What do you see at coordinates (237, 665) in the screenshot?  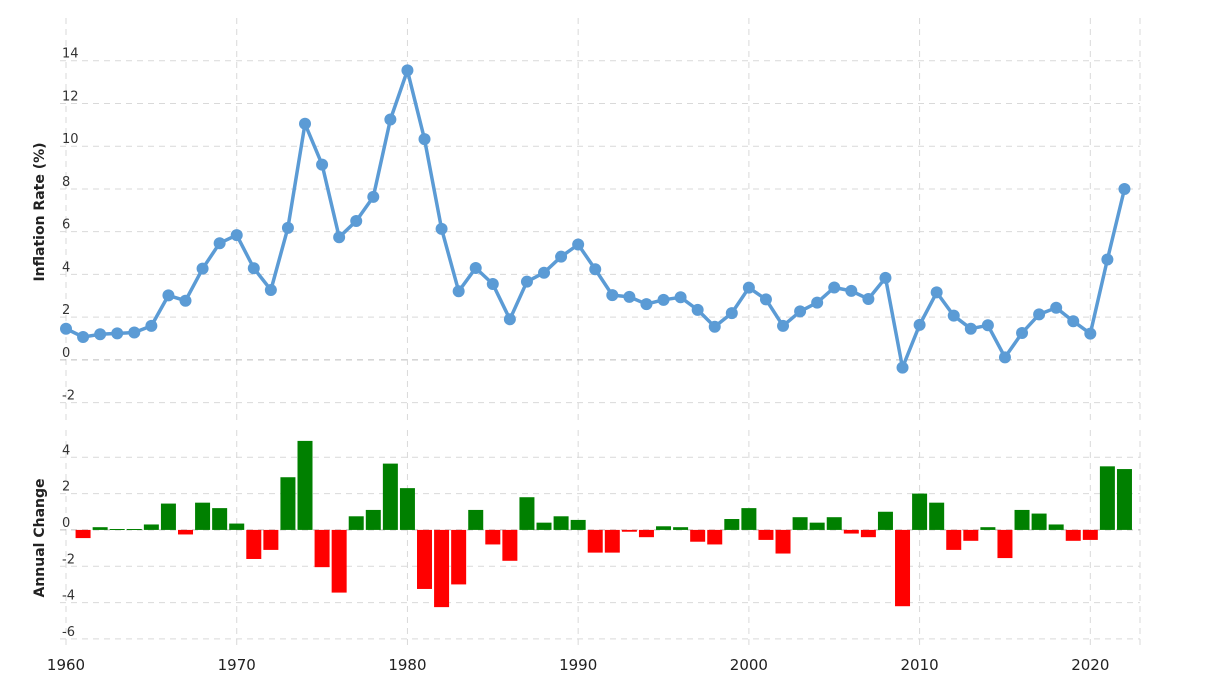 I see `x-tick-label: 1970` at bounding box center [237, 665].